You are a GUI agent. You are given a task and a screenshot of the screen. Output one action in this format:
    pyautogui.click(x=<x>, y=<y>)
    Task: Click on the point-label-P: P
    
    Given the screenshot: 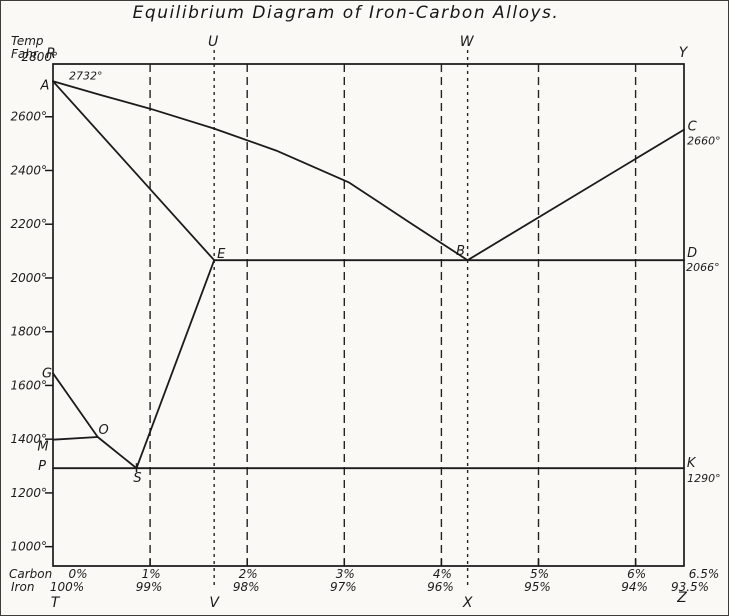 What is the action you would take?
    pyautogui.click(x=42, y=466)
    